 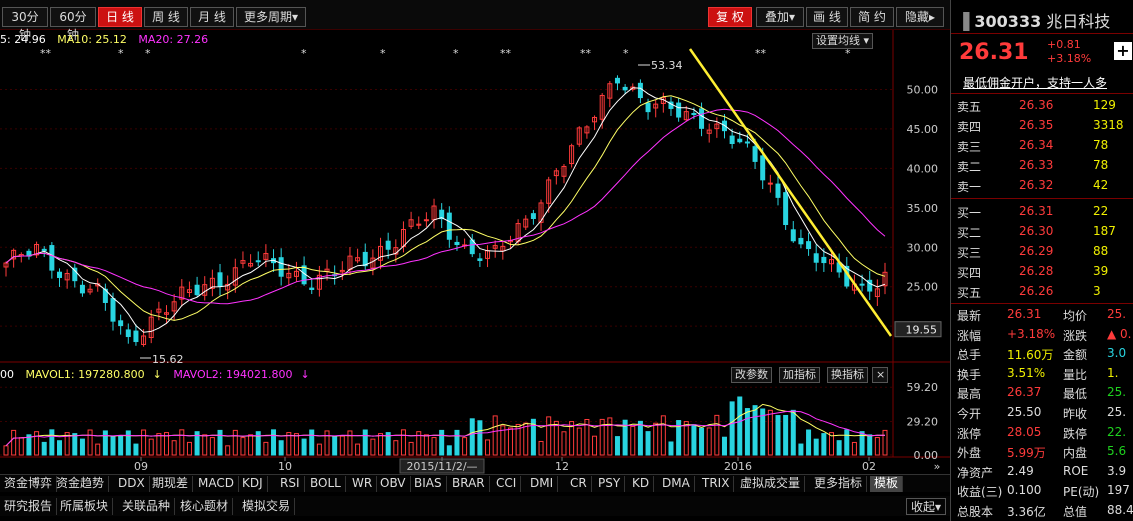 What do you see at coordinates (1024, 392) in the screenshot?
I see `stat-value: 26.37` at bounding box center [1024, 392].